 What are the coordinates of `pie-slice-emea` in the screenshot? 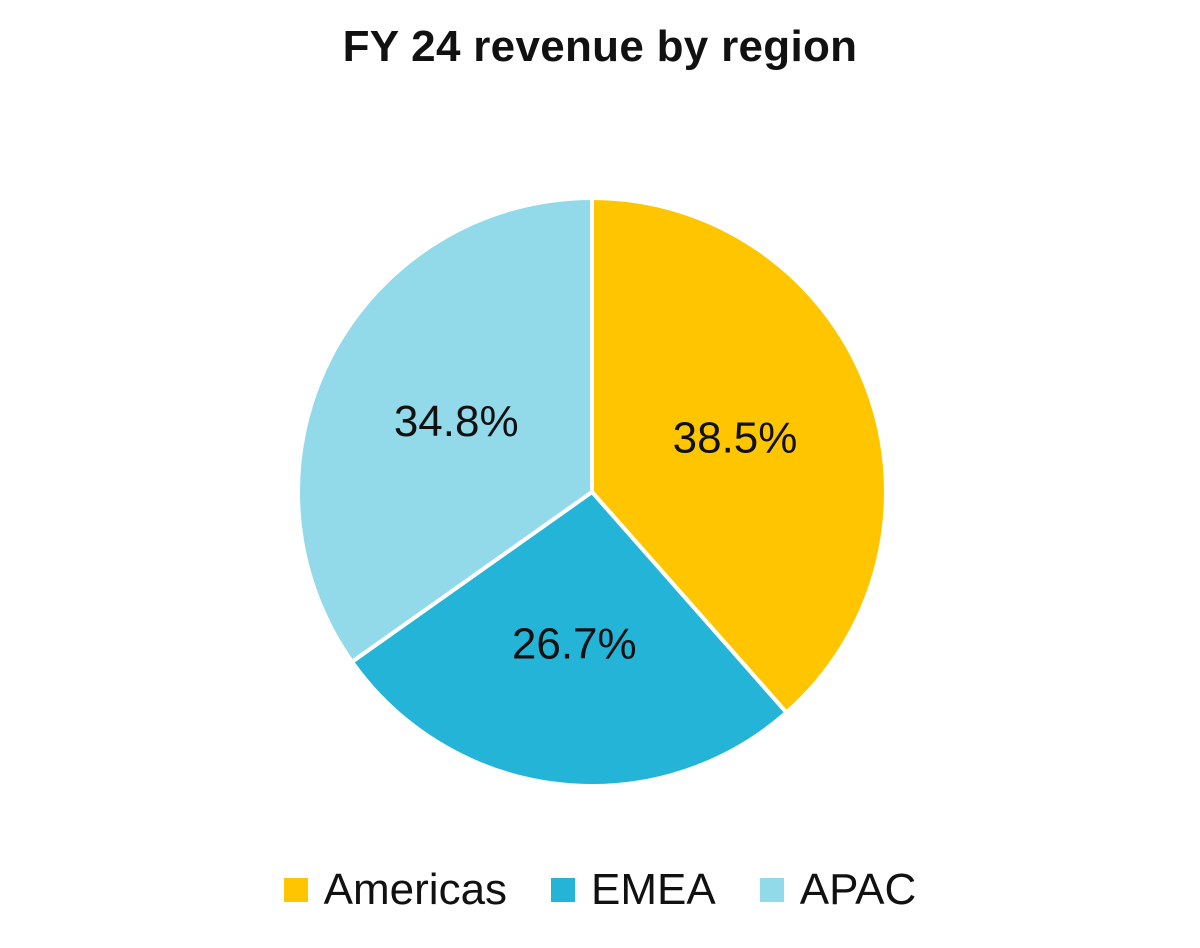 It's located at (569, 639).